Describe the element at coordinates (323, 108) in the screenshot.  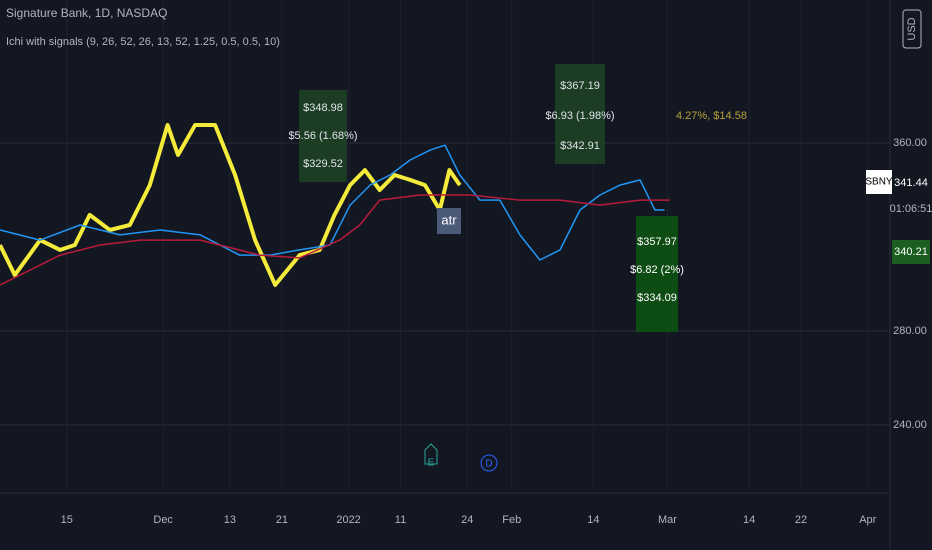
I see `signal-text: $348.98` at that location.